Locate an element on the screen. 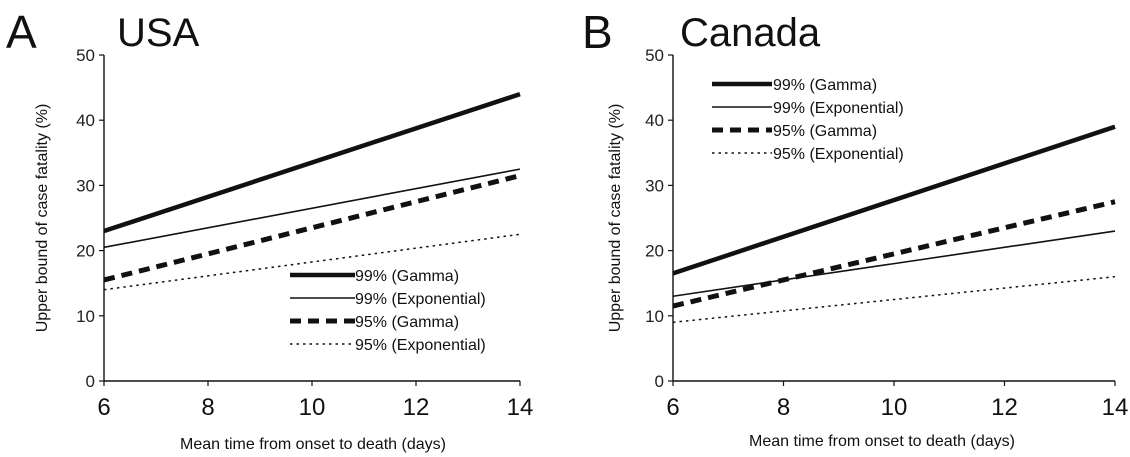 The image size is (1130, 457). y-axis-label-a: Upper bound of case fatality (%) is located at coordinates (42, 218).